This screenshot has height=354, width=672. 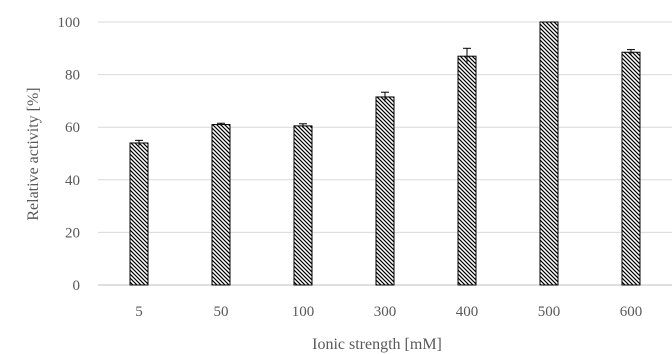 What do you see at coordinates (33, 153) in the screenshot?
I see `y-axis-title: Relative activity [%]` at bounding box center [33, 153].